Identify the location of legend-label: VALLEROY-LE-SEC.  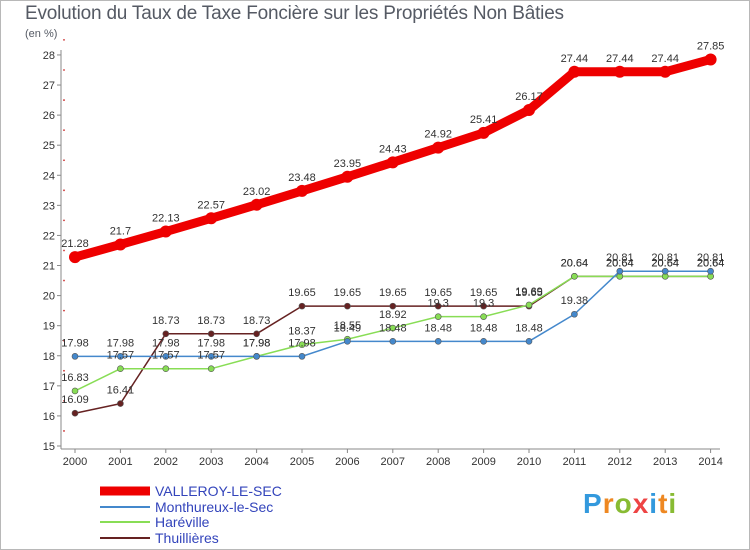
(218, 491).